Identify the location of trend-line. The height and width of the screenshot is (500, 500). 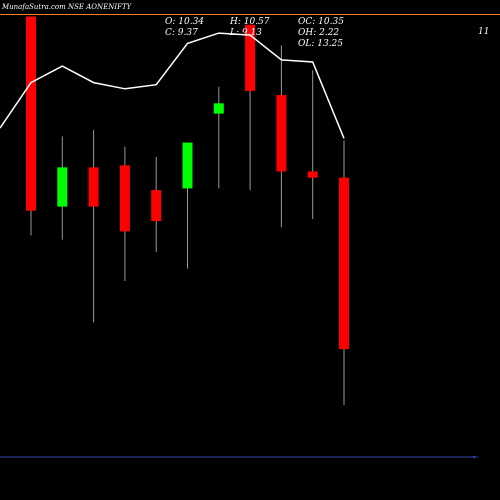
(172, 85).